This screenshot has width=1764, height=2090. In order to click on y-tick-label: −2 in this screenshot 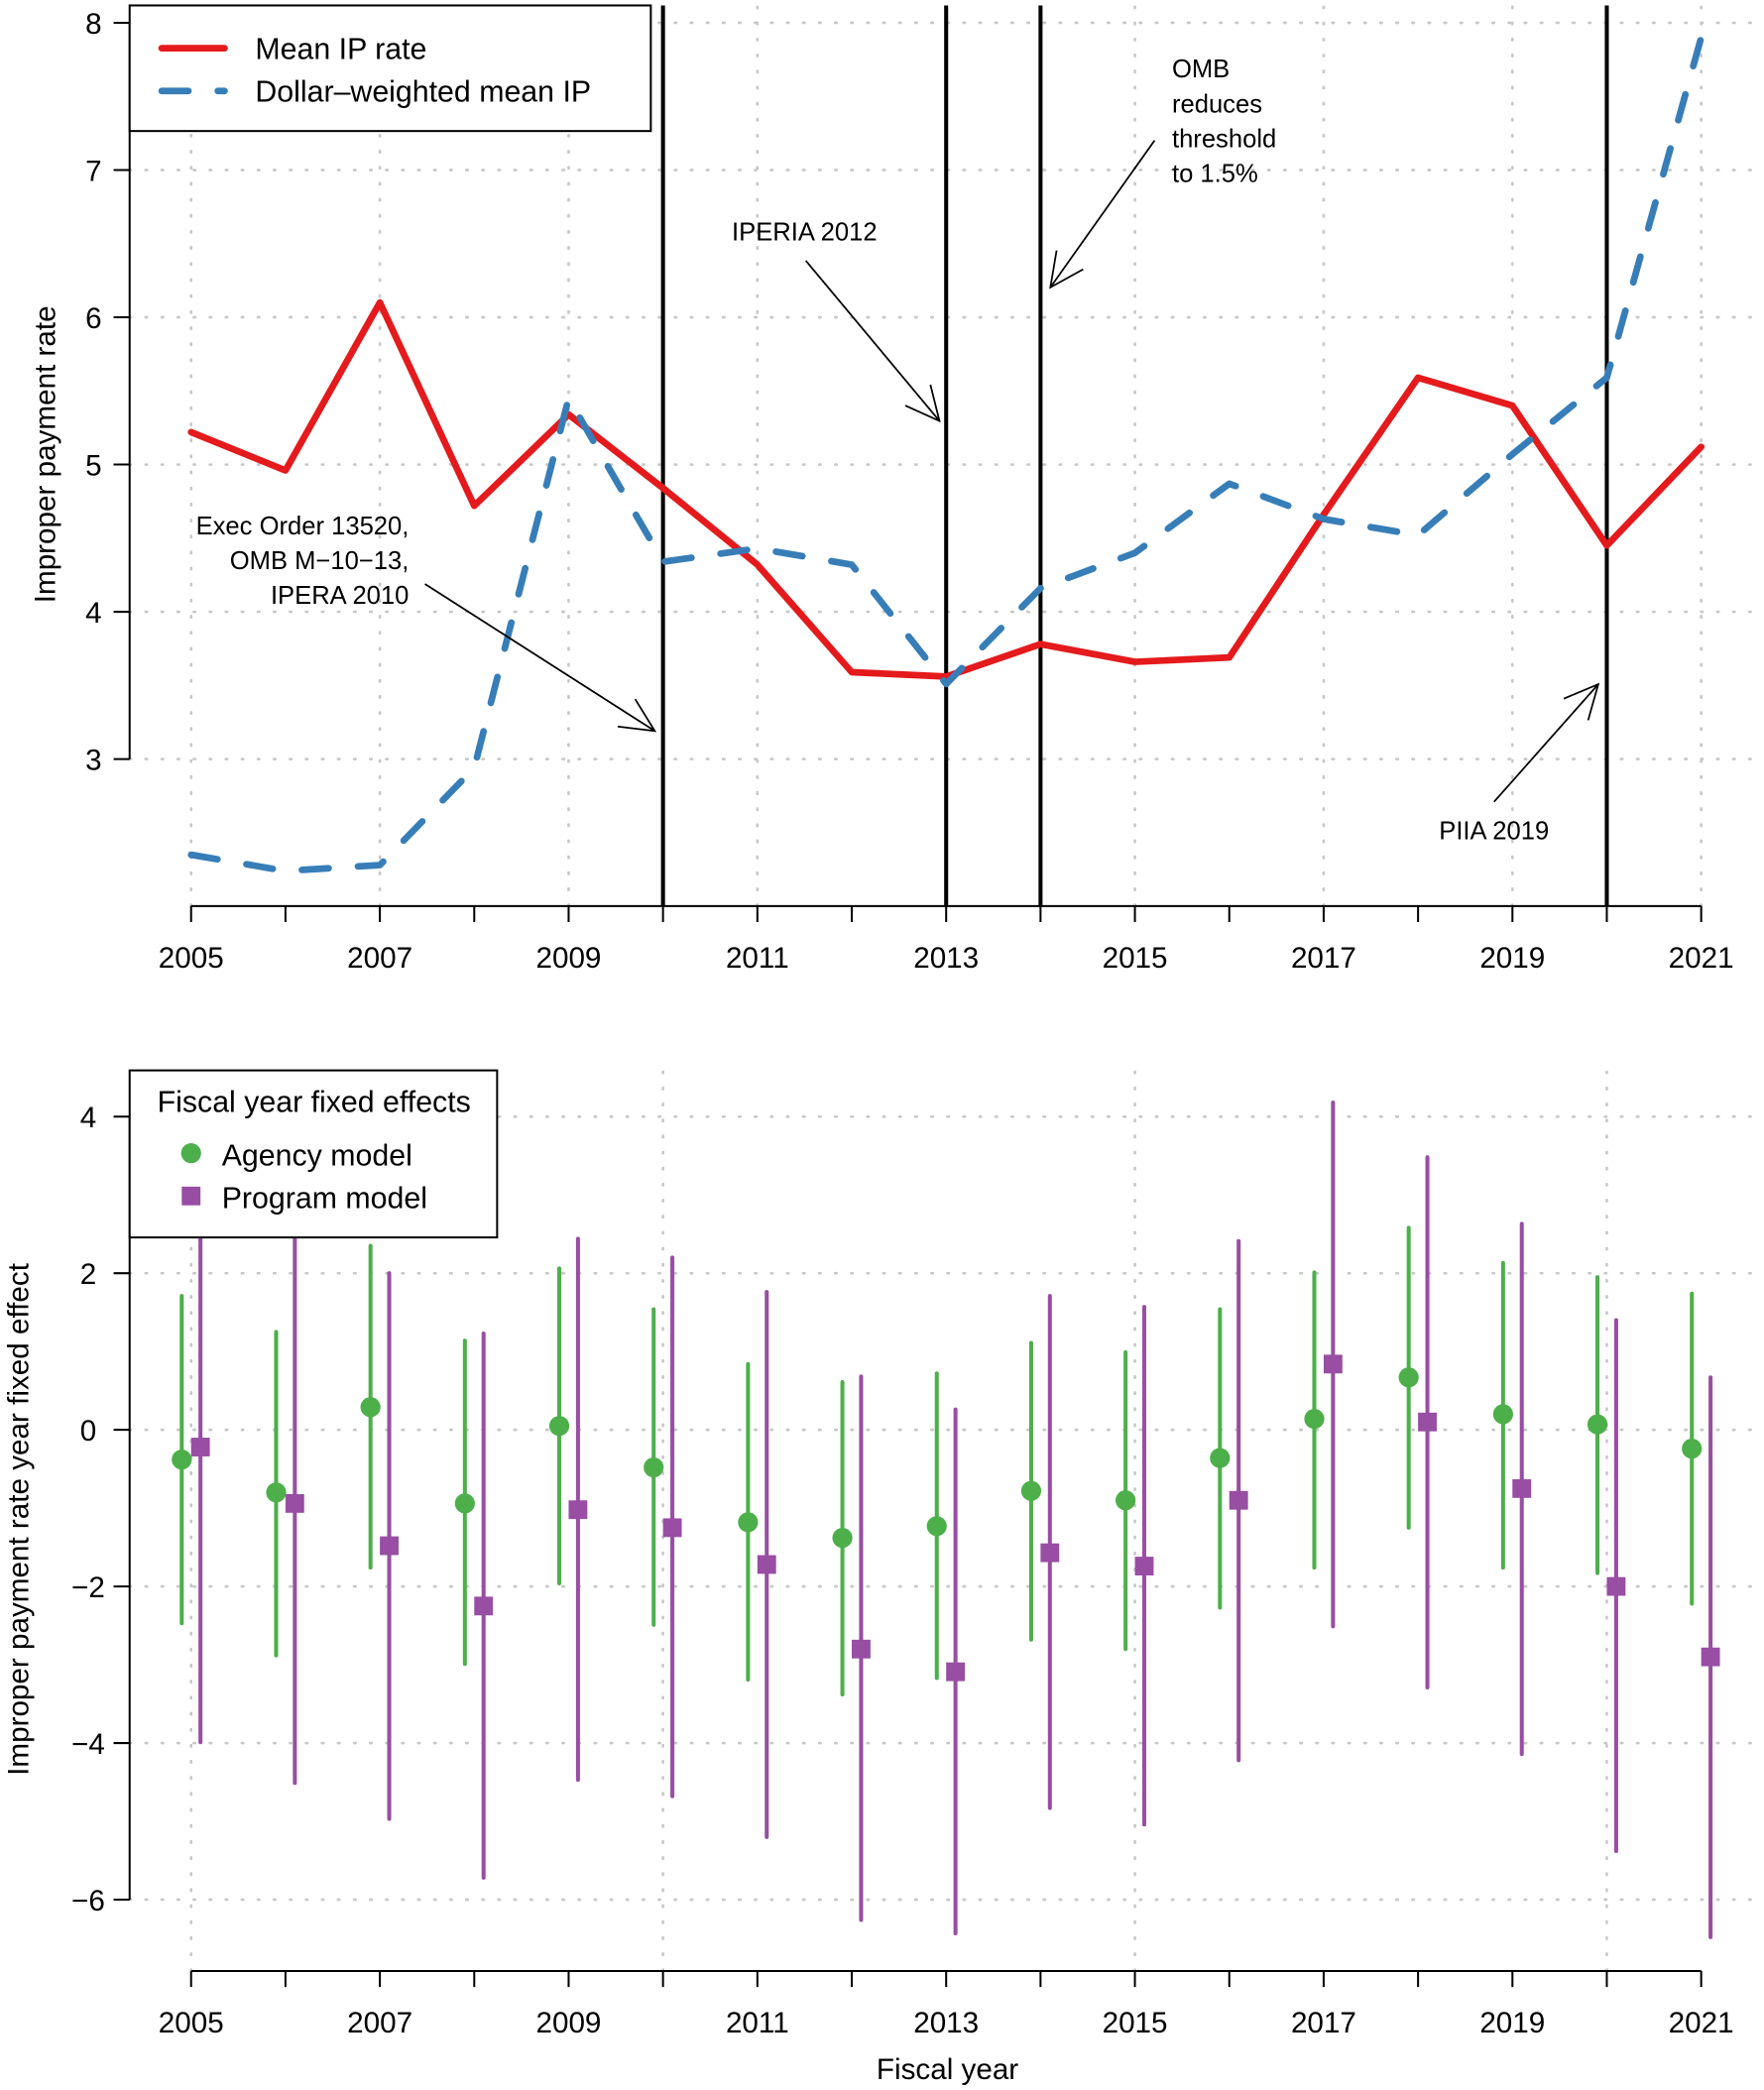, I will do `click(88, 1587)`.